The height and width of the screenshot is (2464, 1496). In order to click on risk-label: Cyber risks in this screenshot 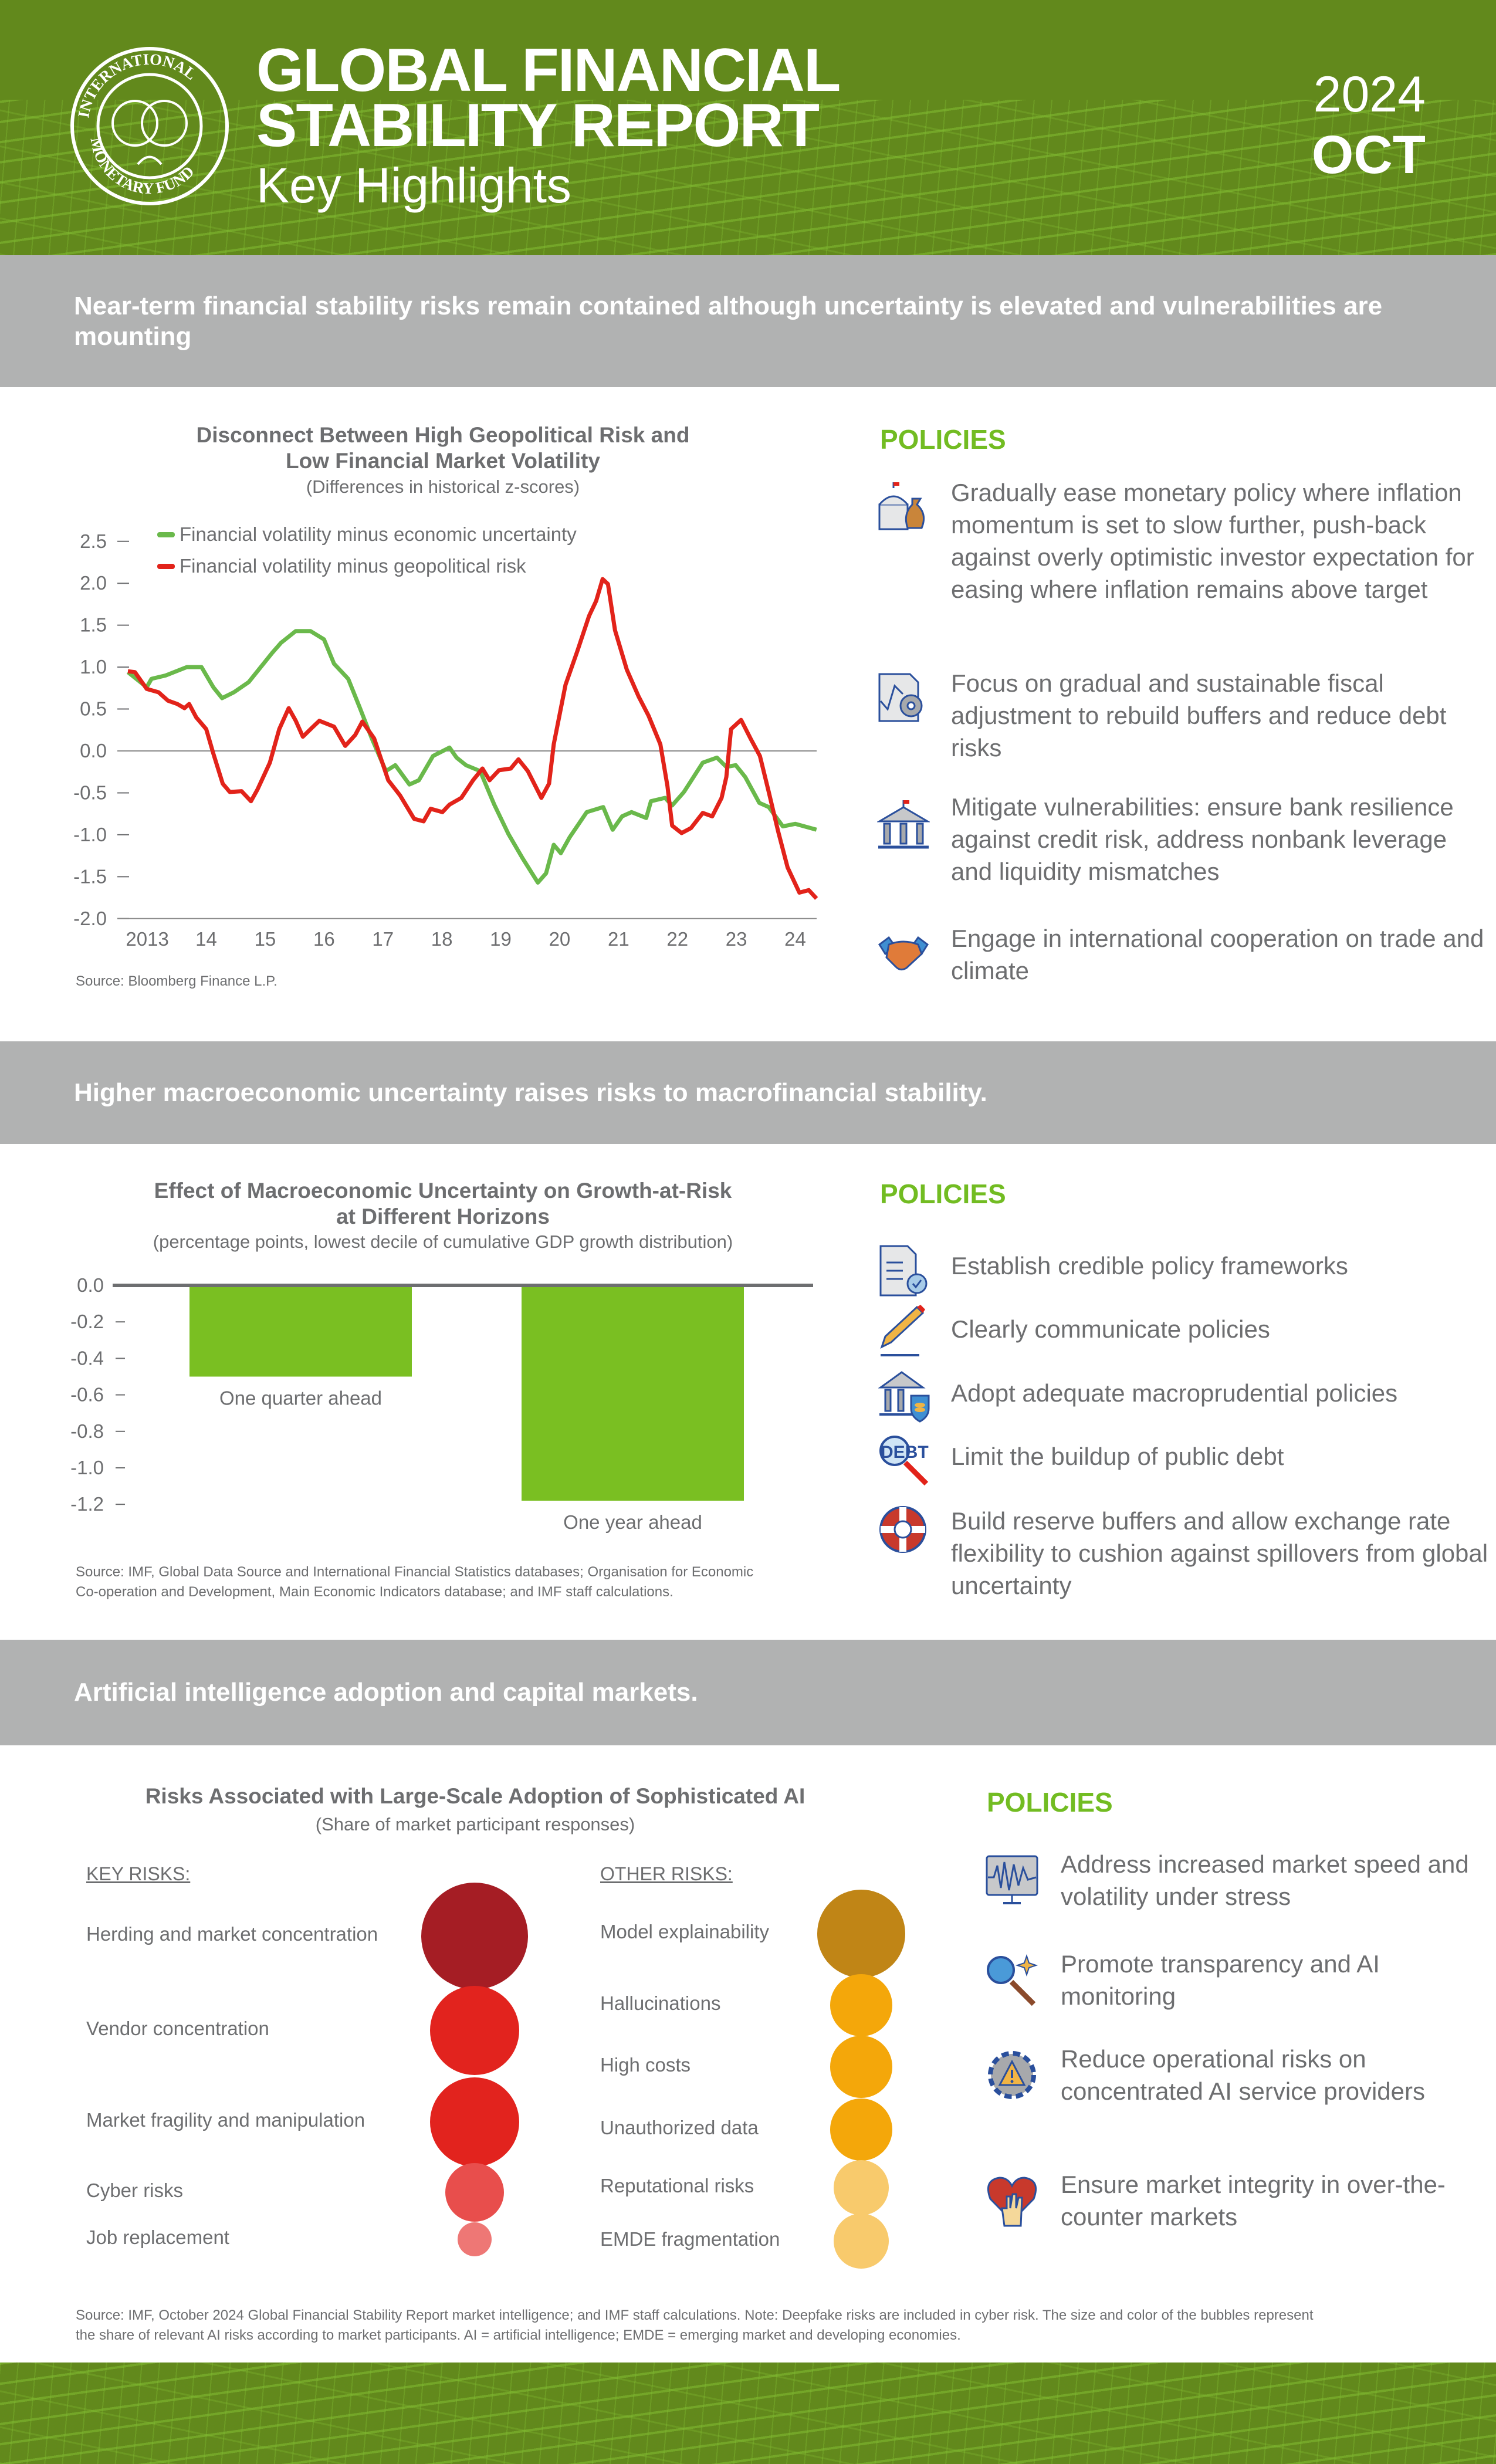, I will do `click(135, 2190)`.